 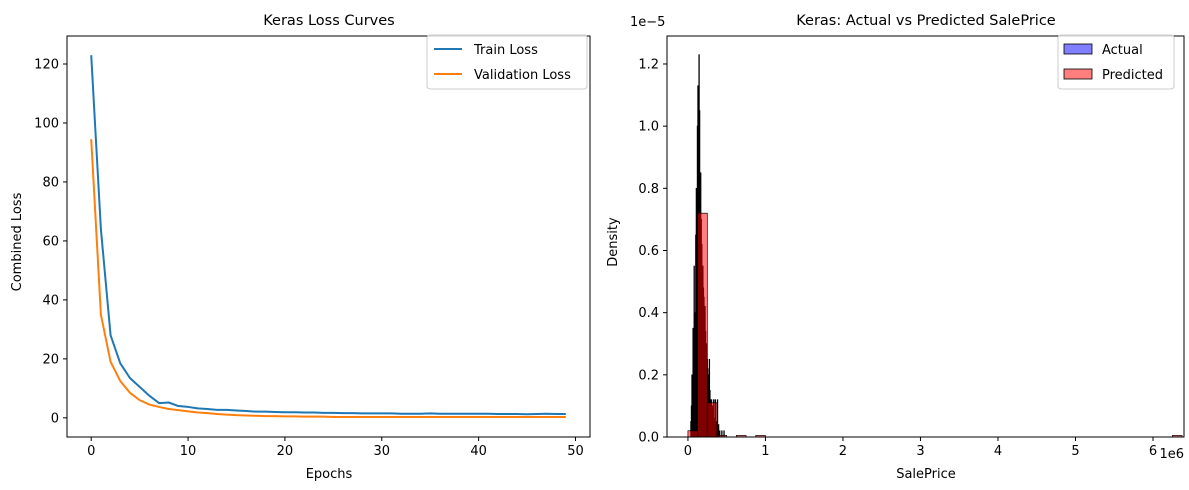 What do you see at coordinates (998, 451) in the screenshot?
I see `x-tick-label: 4` at bounding box center [998, 451].